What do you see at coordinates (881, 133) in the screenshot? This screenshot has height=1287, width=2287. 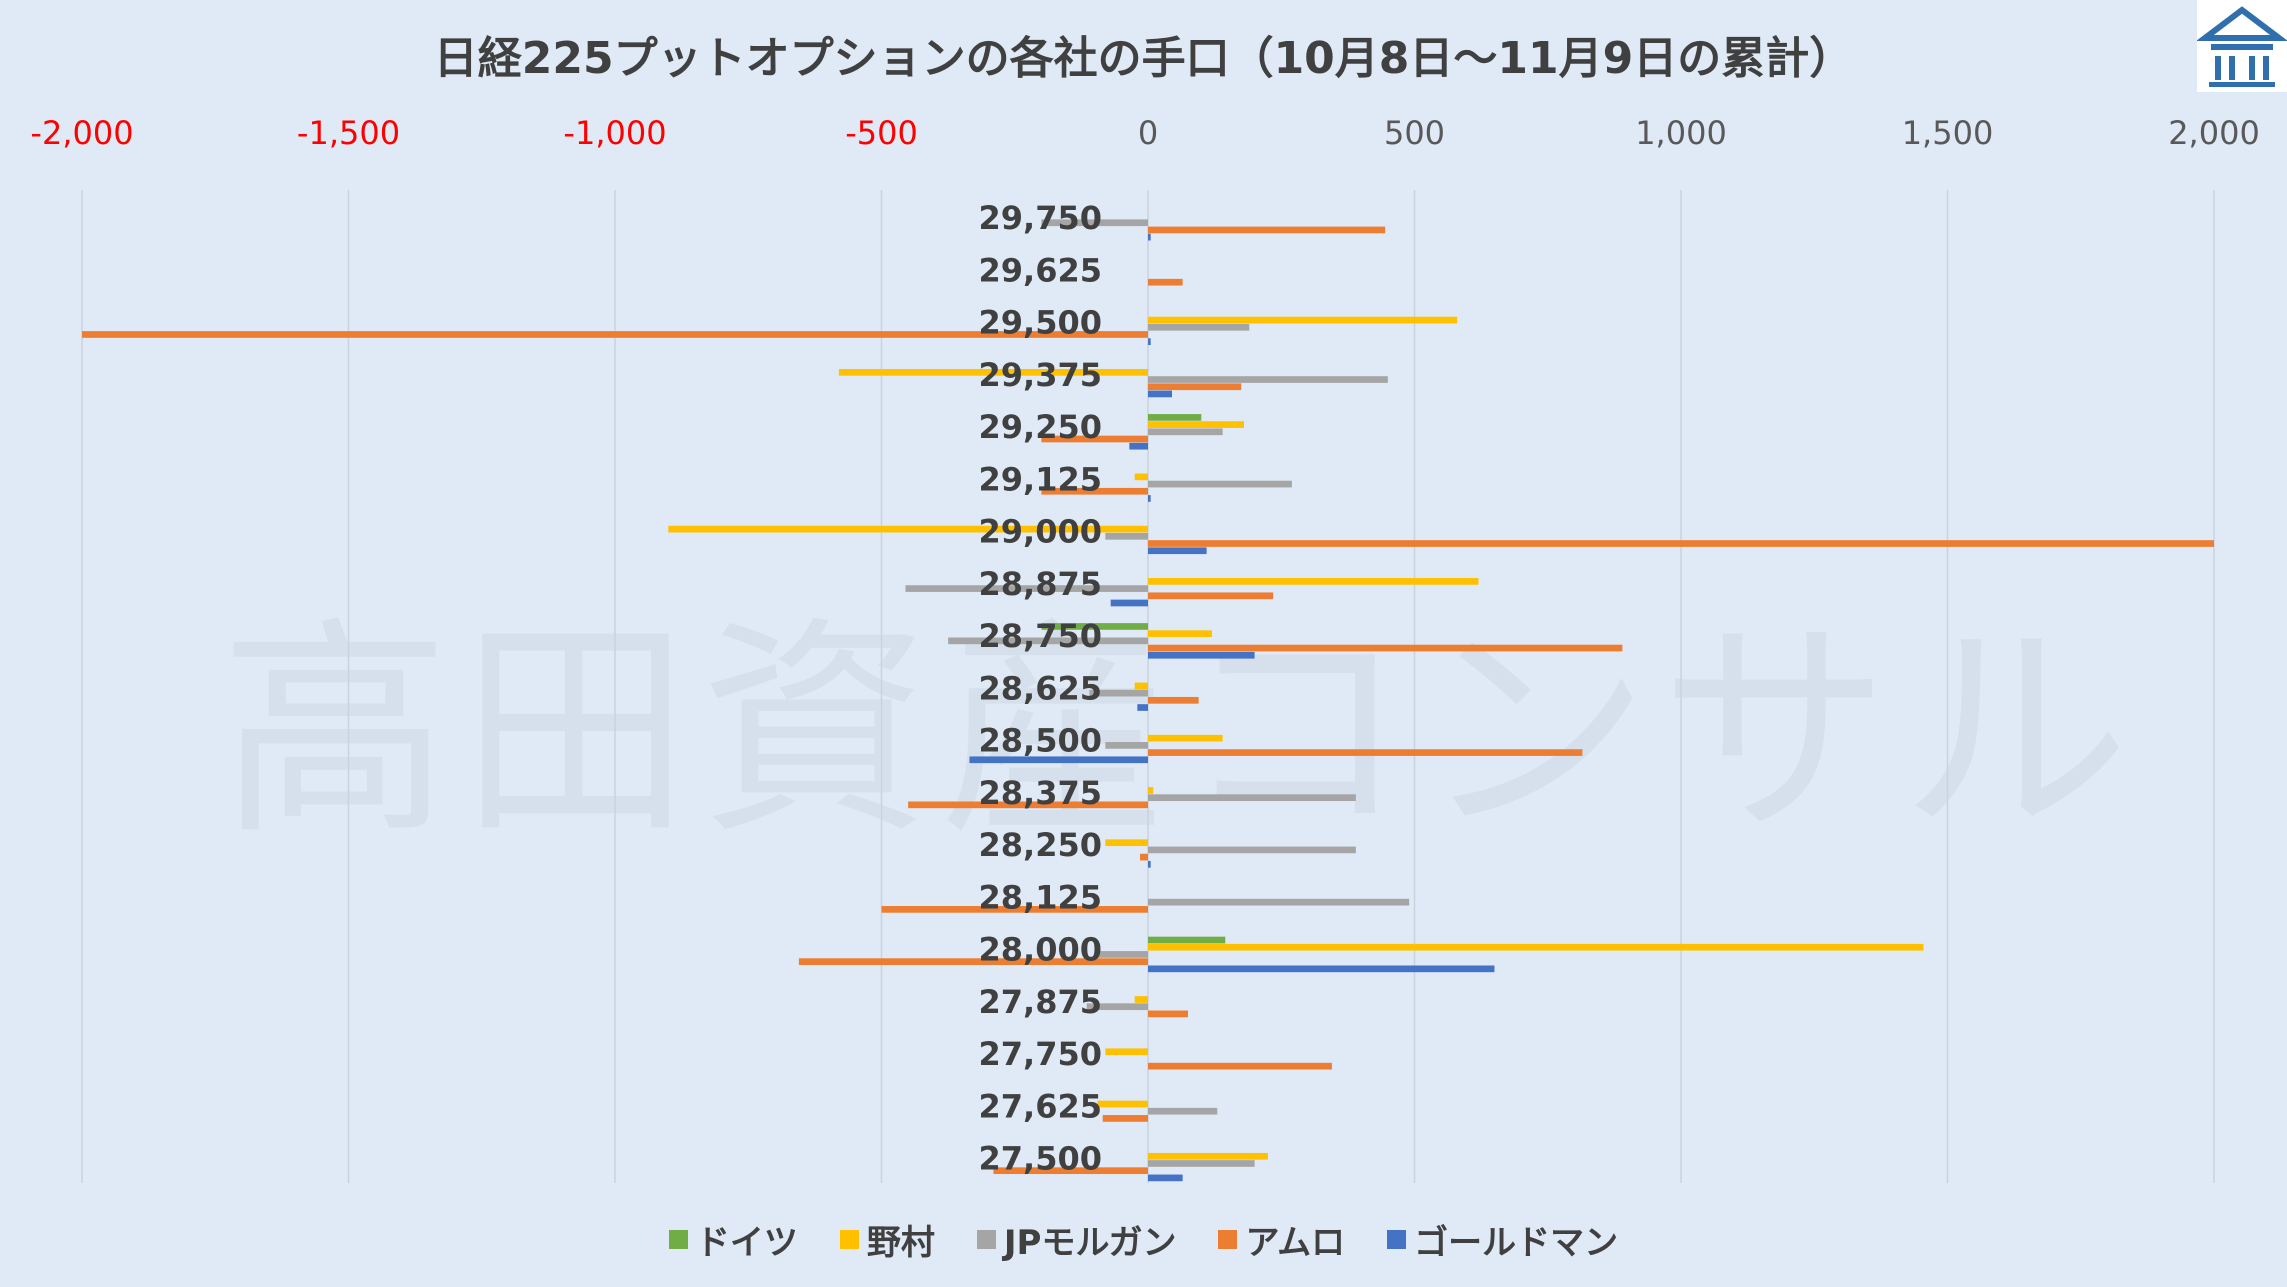 I see `x-tick-label: -500` at bounding box center [881, 133].